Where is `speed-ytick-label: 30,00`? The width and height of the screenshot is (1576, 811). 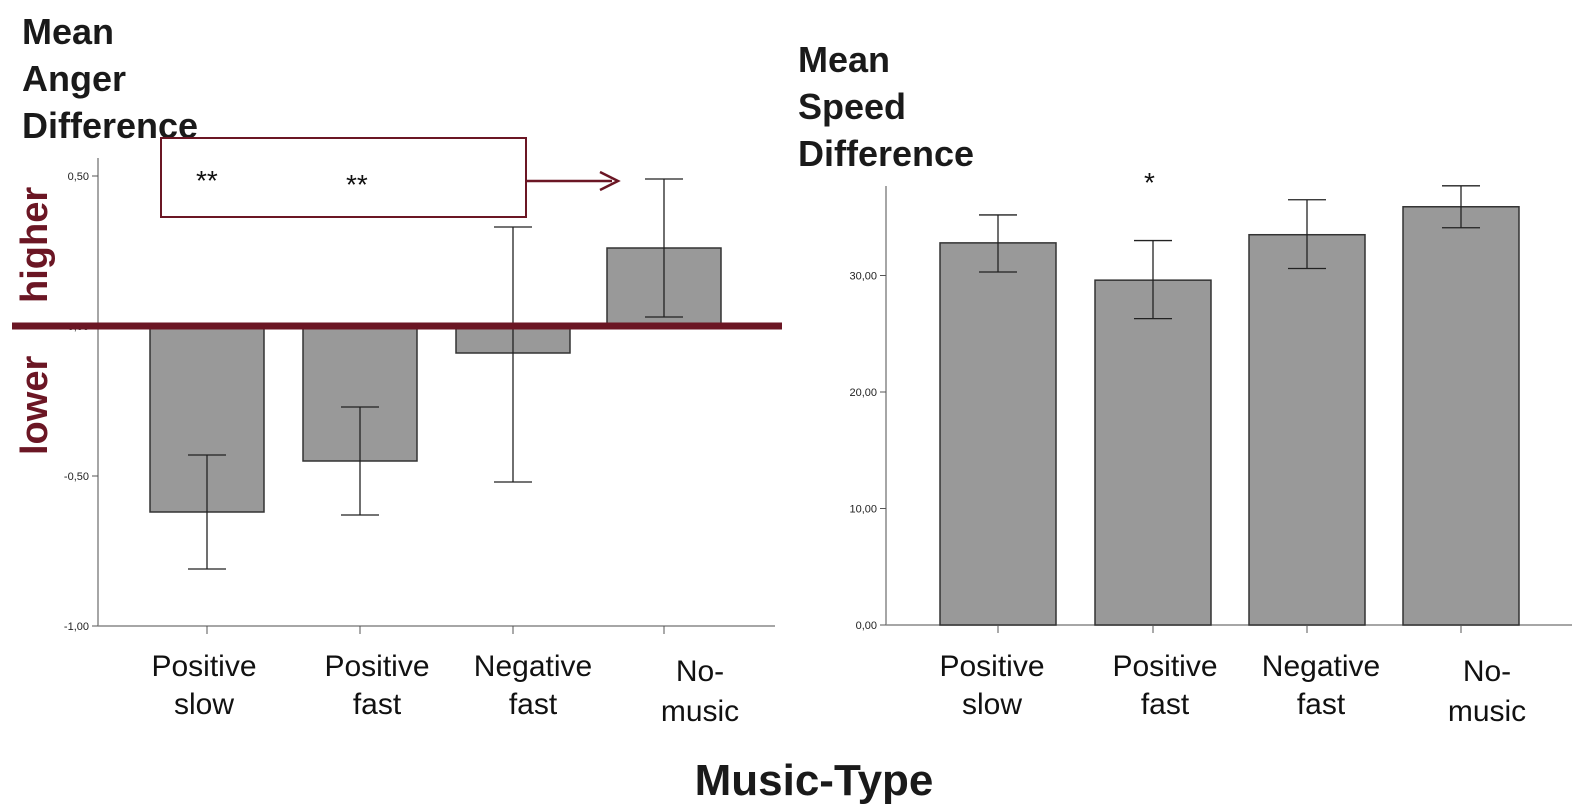 speed-ytick-label: 30,00 is located at coordinates (863, 277).